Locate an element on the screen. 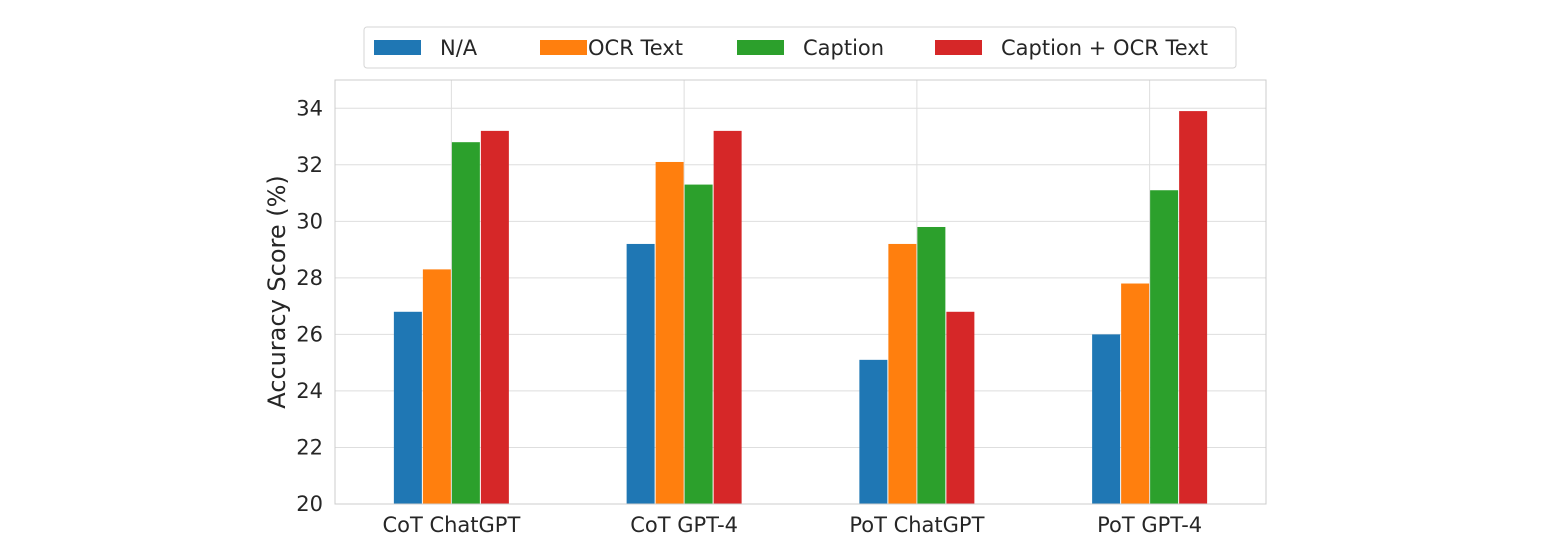  y-tick-label: 34 is located at coordinates (309, 108).